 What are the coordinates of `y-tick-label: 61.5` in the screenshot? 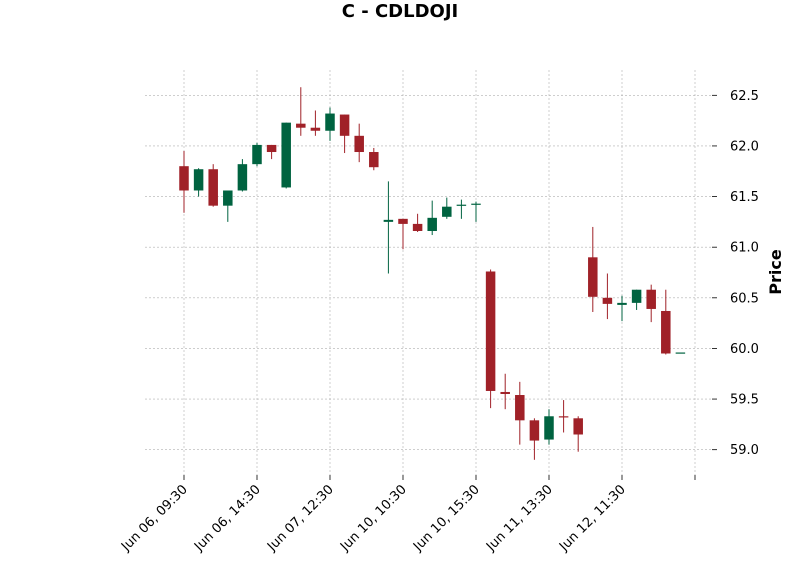 It's located at (744, 197).